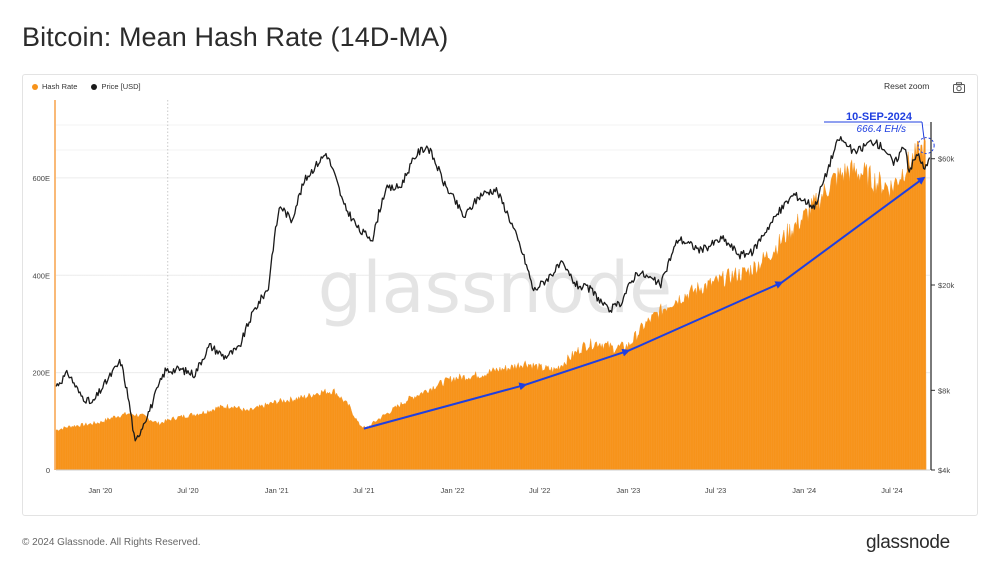  I want to click on legend-item-price: Price [USD], so click(116, 86).